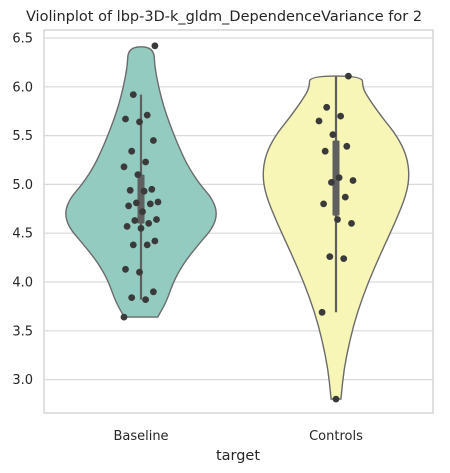 Image resolution: width=450 pixels, height=473 pixels. Describe the element at coordinates (238, 456) in the screenshot. I see `x-axis-label: target` at that location.